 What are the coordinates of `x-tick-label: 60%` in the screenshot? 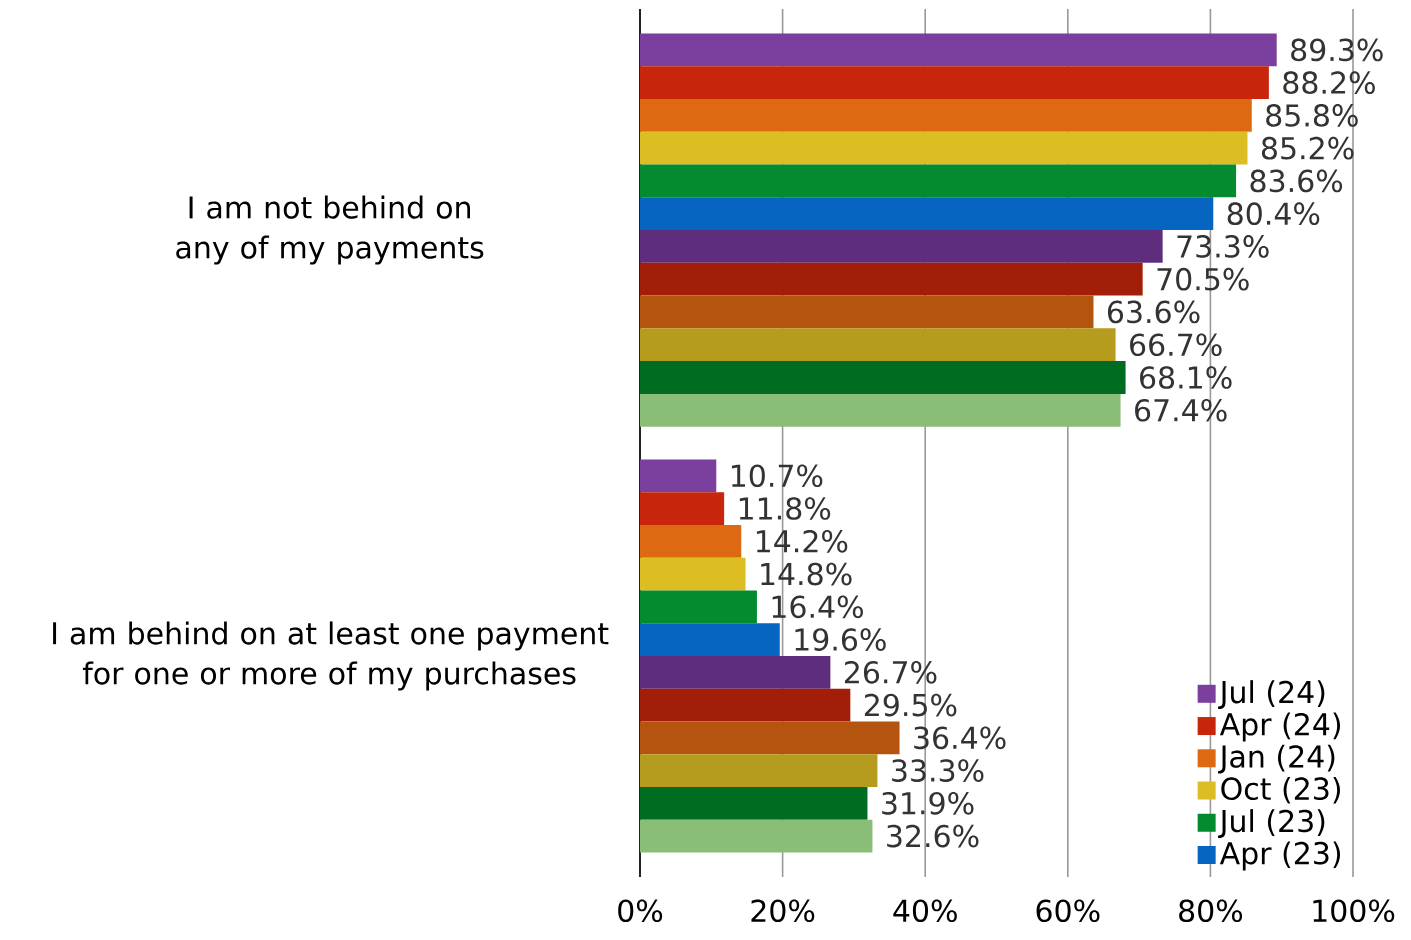 It's located at (1068, 911).